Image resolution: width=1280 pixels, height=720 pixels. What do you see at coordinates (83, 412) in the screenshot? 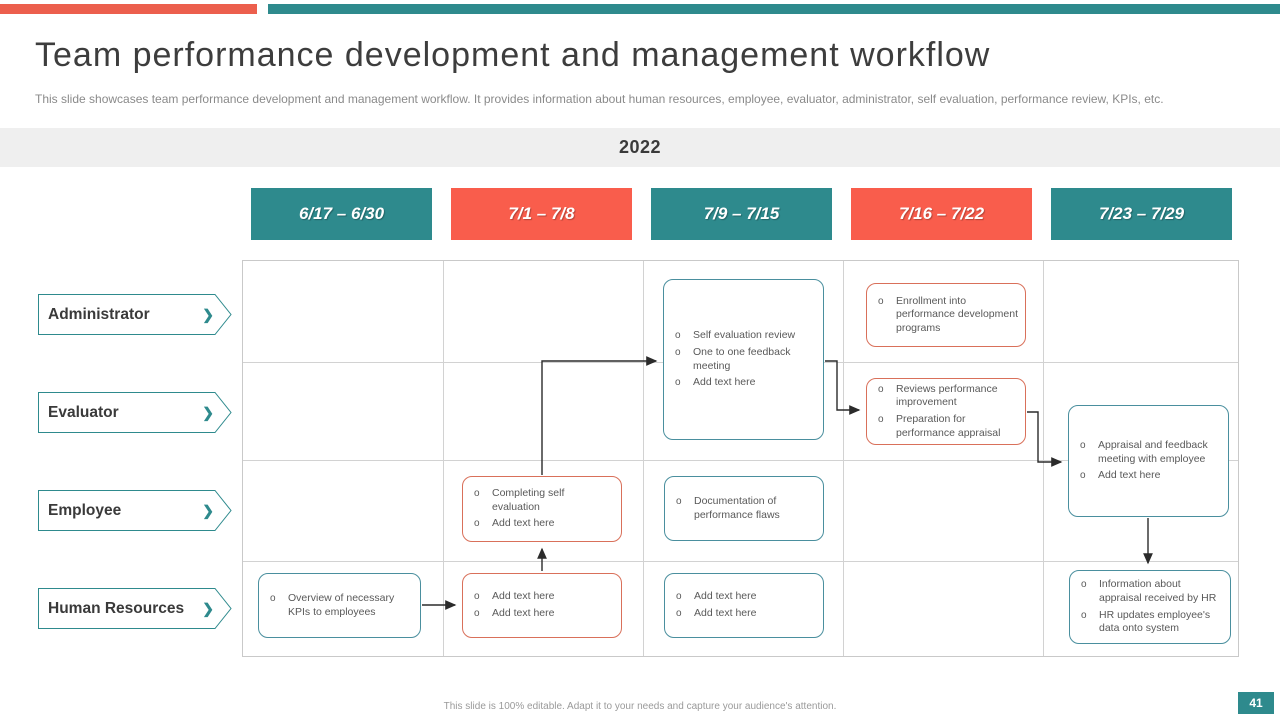
I see `row-label-text: Evaluator` at bounding box center [83, 412].